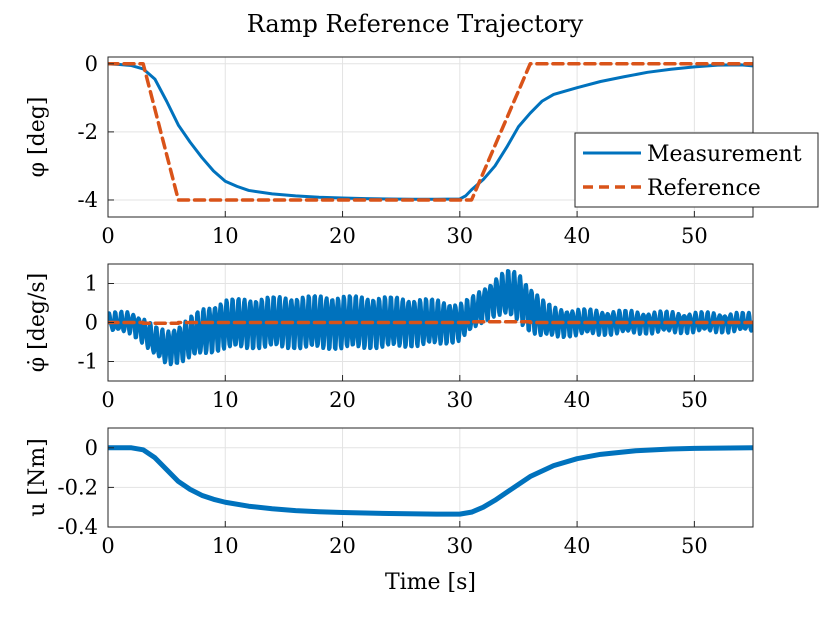 Image resolution: width=830 pixels, height=623 pixels. Describe the element at coordinates (88, 132) in the screenshot. I see `y-tick-label: -2` at that location.